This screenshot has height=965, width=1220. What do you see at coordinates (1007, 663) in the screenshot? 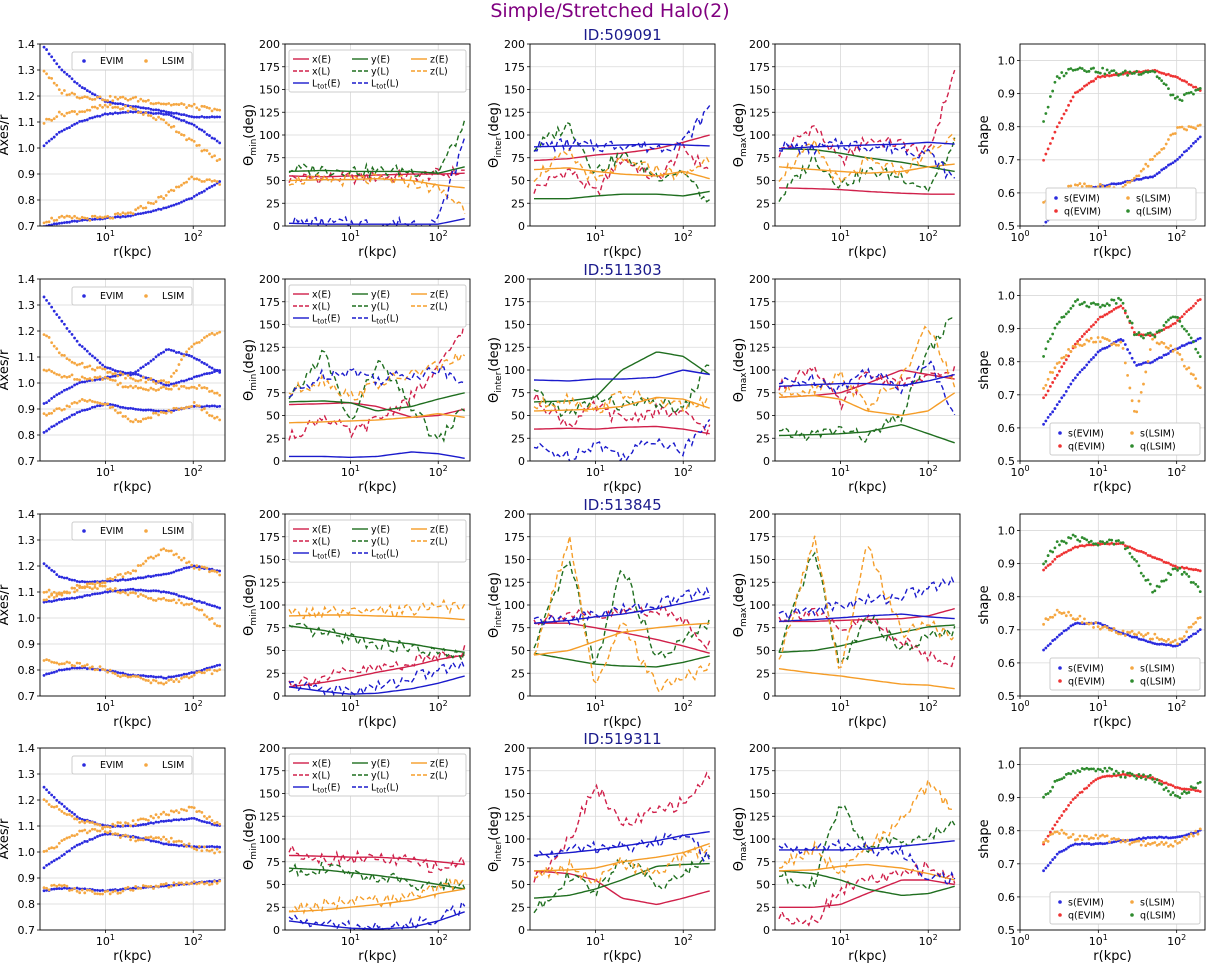
I see `y-tick-label: 0.6` at bounding box center [1007, 663].